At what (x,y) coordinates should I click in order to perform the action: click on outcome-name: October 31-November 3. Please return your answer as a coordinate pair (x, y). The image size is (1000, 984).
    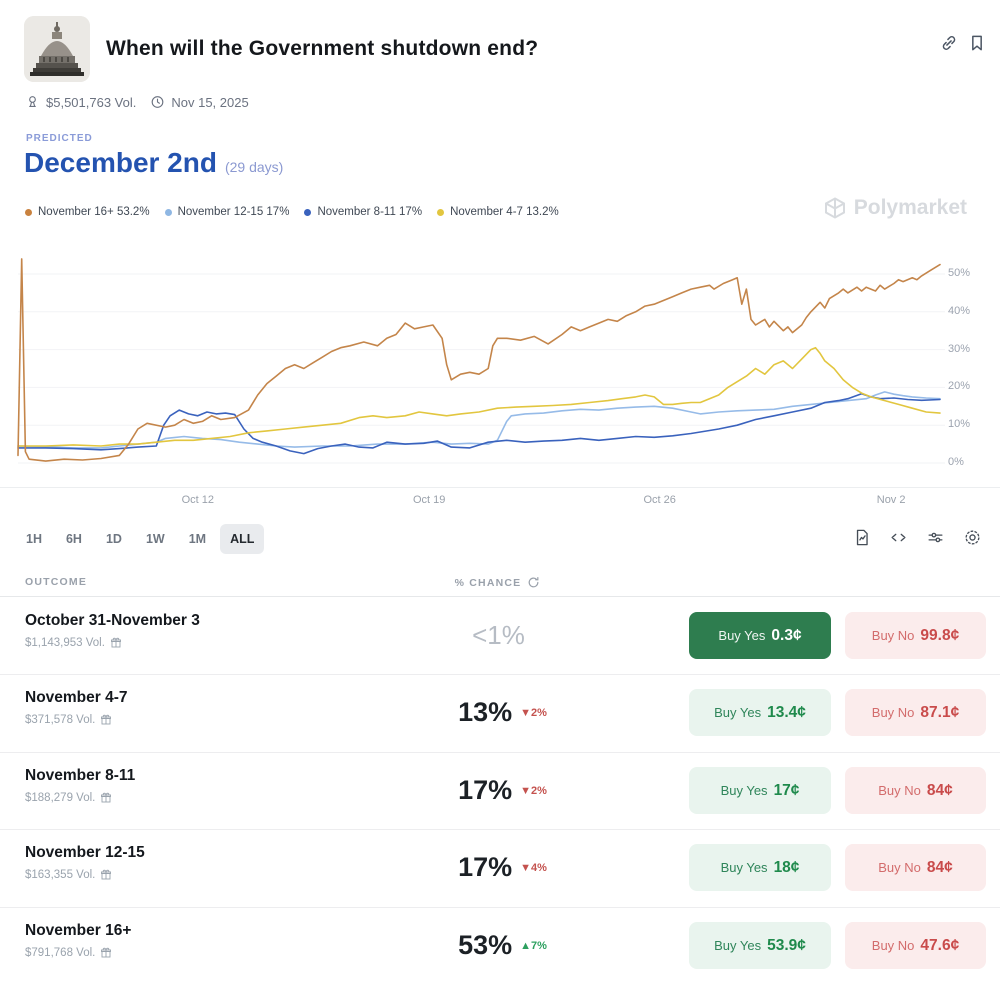
    Looking at the image, I should click on (112, 620).